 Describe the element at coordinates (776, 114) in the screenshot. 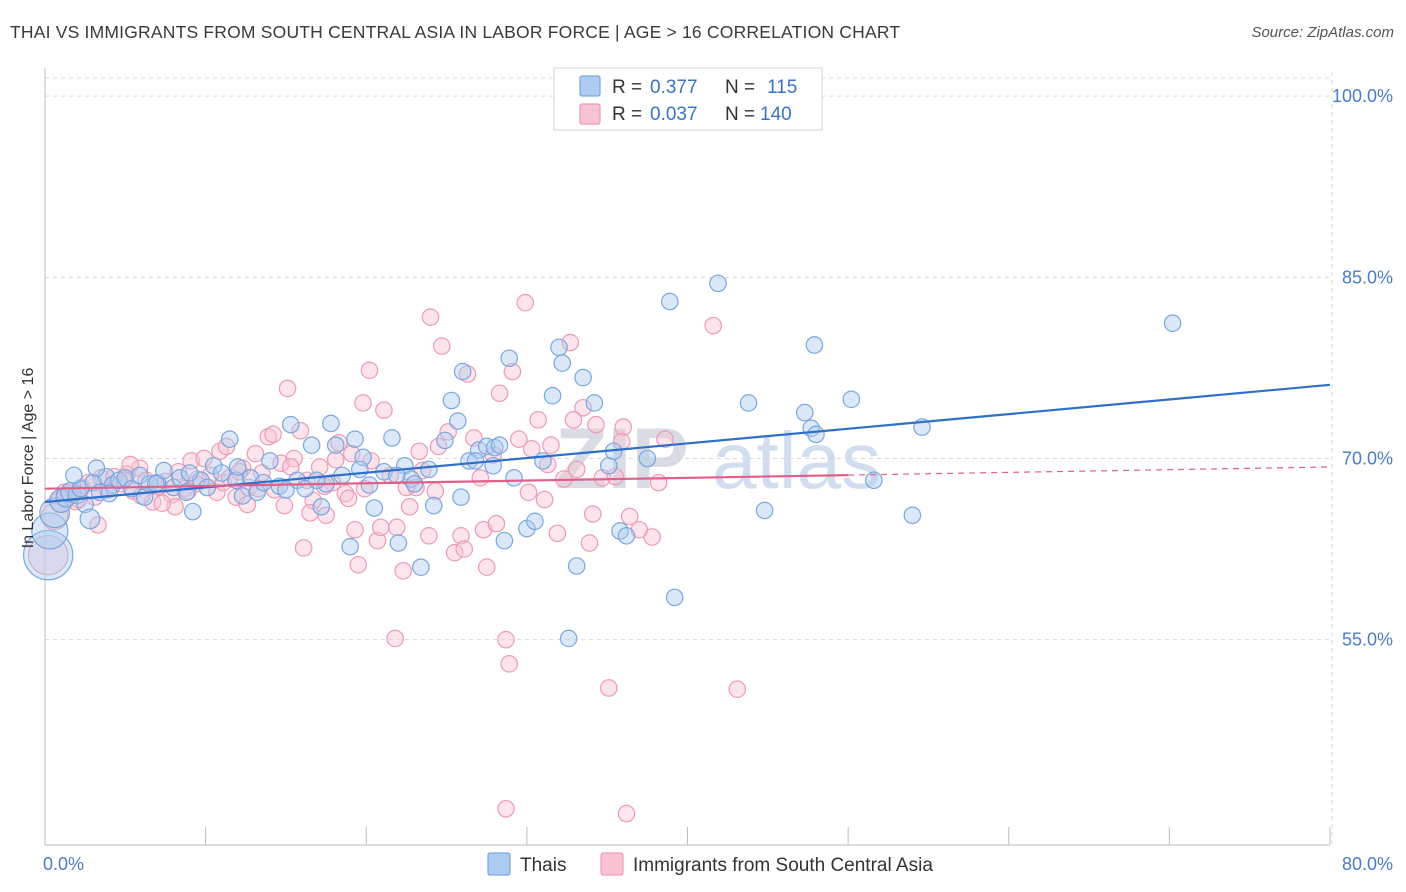

I see `legend-n-value-2: 140` at that location.